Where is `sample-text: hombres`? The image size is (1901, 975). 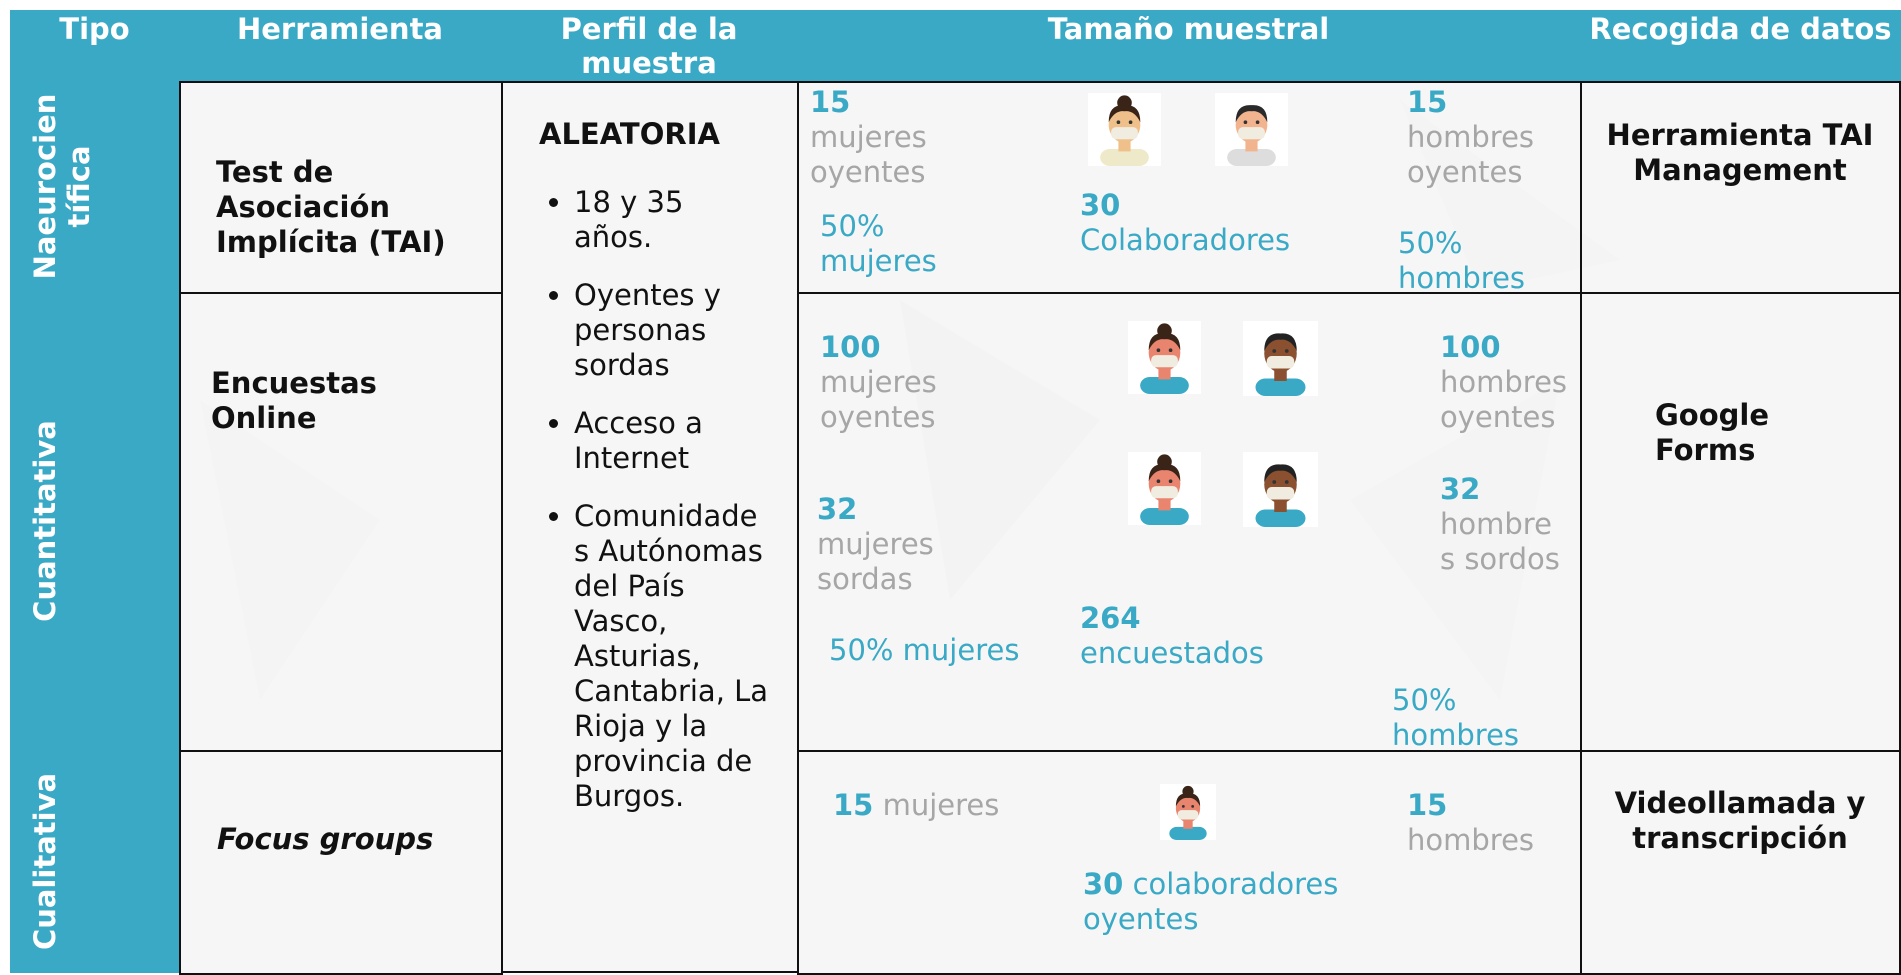 sample-text: hombres is located at coordinates (1471, 840).